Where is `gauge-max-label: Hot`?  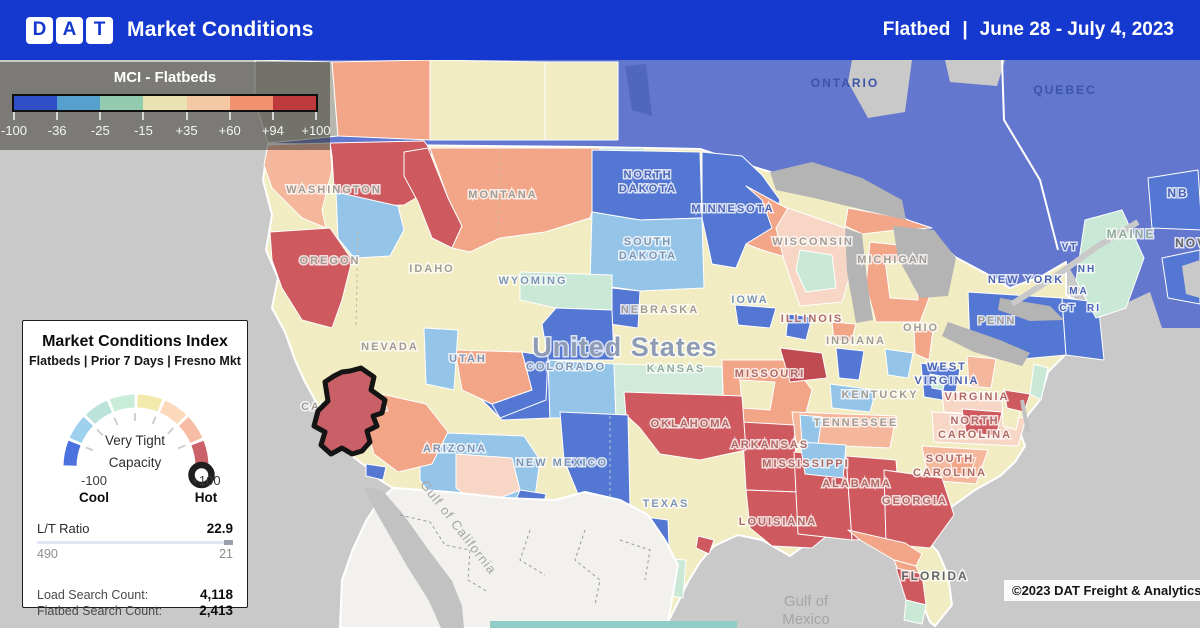 gauge-max-label: Hot is located at coordinates (206, 497).